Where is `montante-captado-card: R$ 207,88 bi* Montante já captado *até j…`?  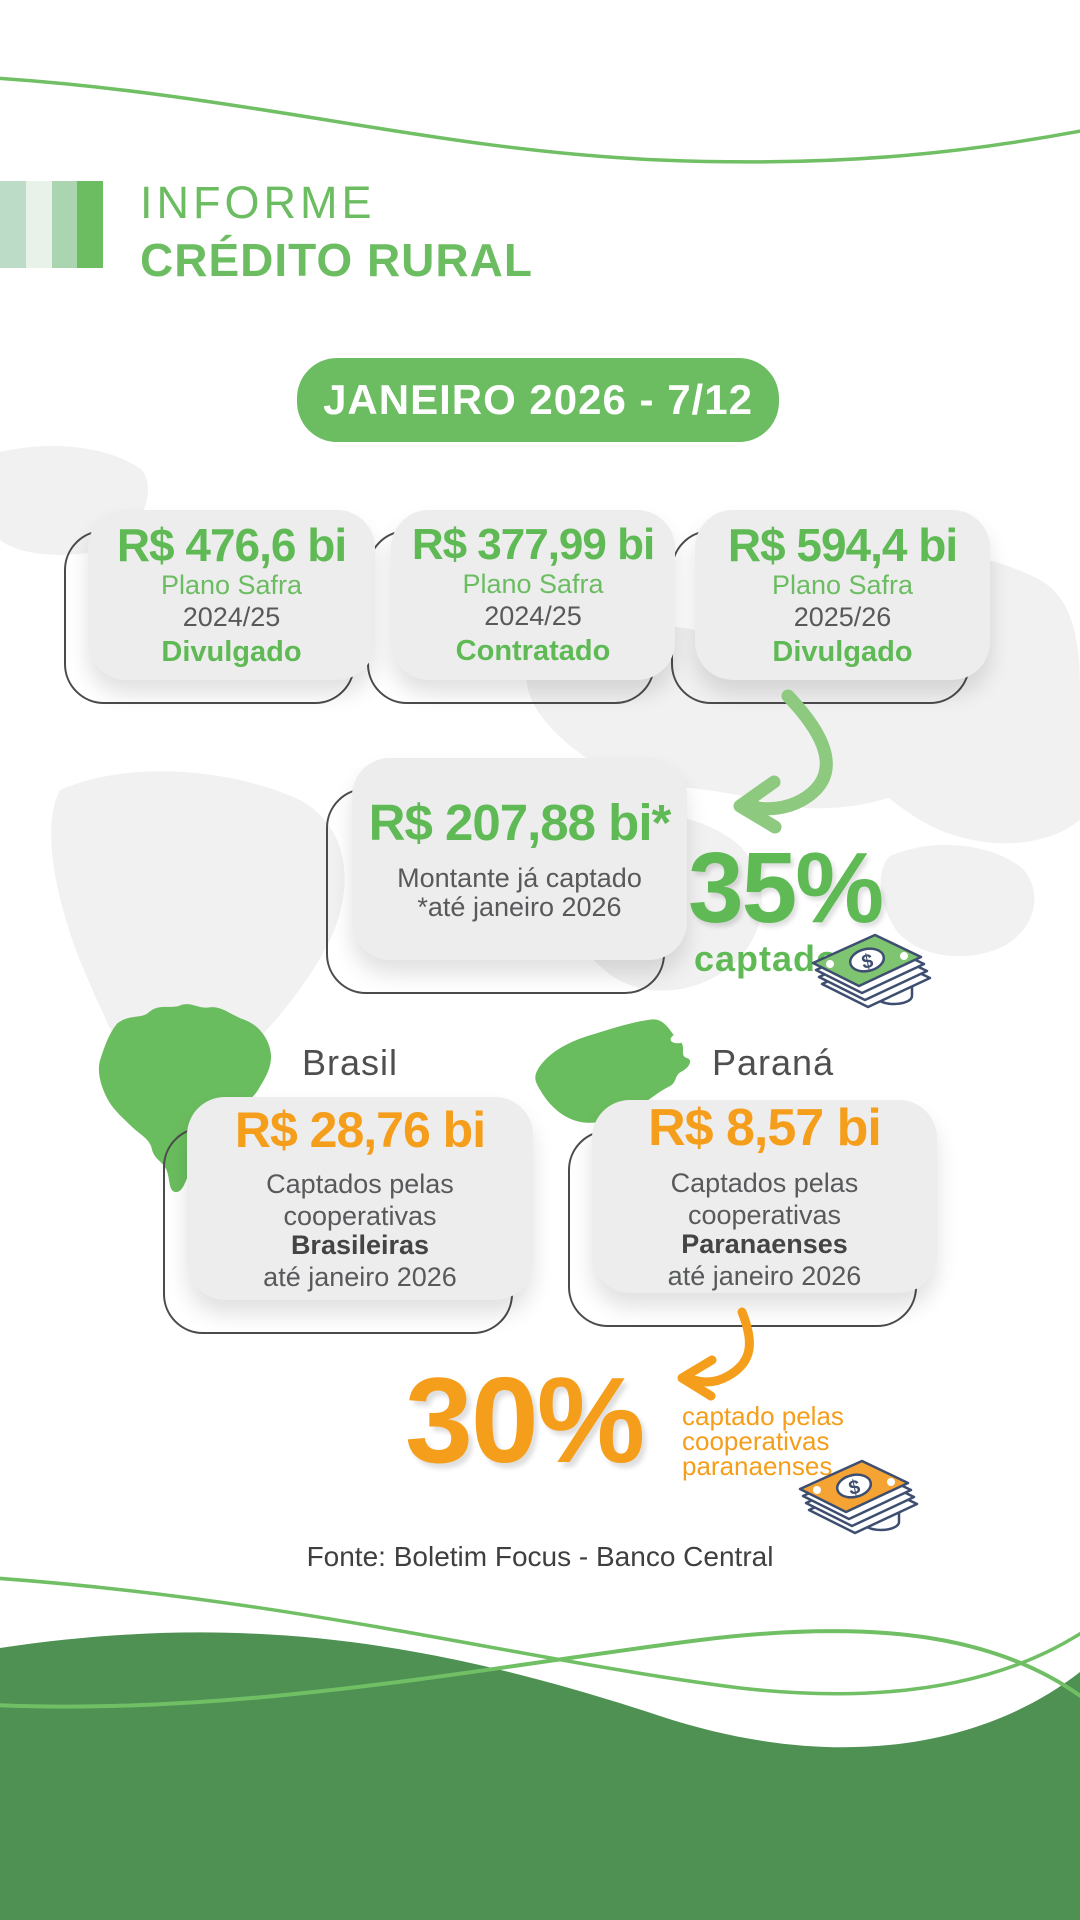 montante-captado-card: R$ 207,88 bi* Montante já captado *até j… is located at coordinates (519, 859).